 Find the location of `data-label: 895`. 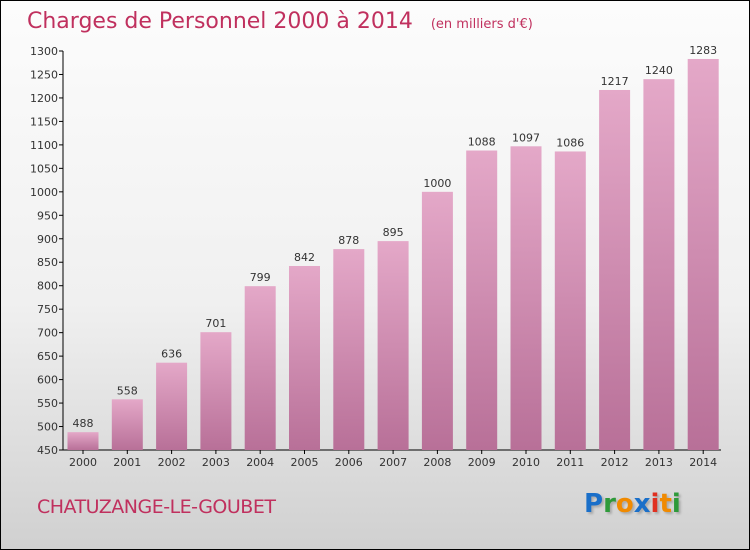

data-label: 895 is located at coordinates (393, 232).